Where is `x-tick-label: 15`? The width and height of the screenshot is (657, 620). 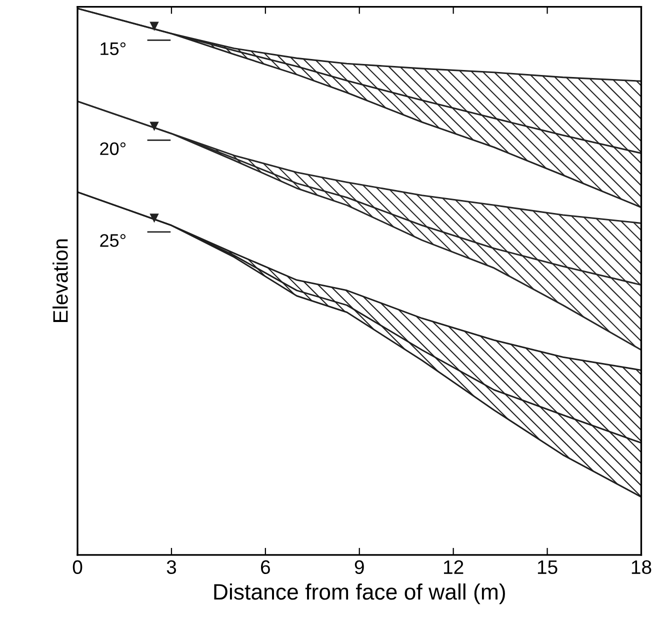 x-tick-label: 15 is located at coordinates (548, 567).